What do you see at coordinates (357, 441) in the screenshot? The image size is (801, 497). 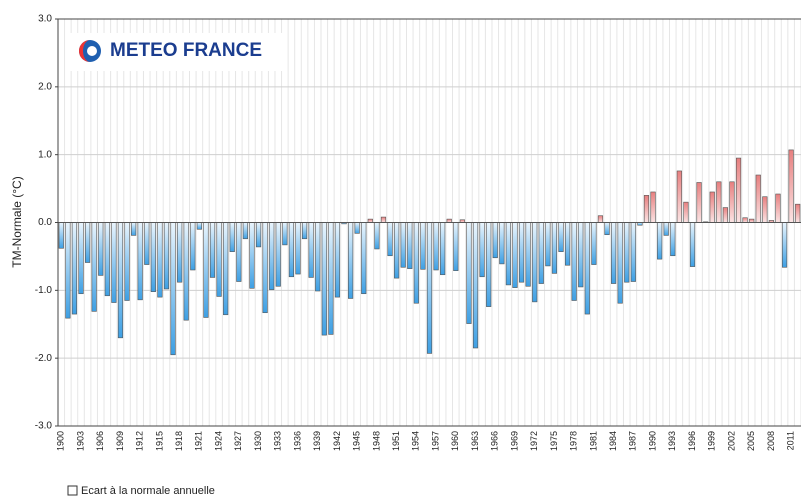 I see `x-tick-label: 1945` at bounding box center [357, 441].